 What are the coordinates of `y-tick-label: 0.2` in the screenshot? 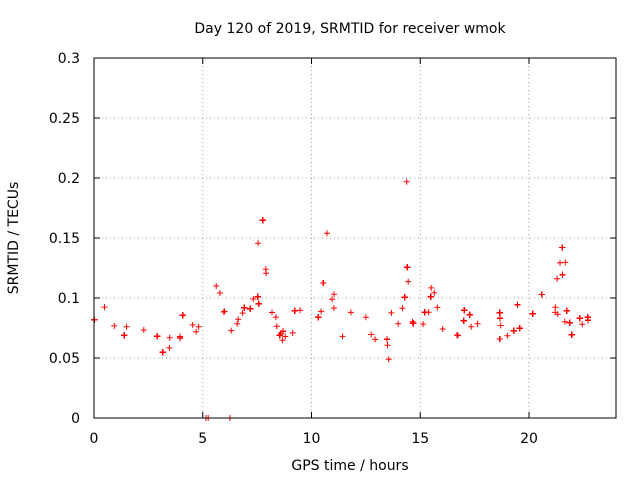 It's located at (69, 179).